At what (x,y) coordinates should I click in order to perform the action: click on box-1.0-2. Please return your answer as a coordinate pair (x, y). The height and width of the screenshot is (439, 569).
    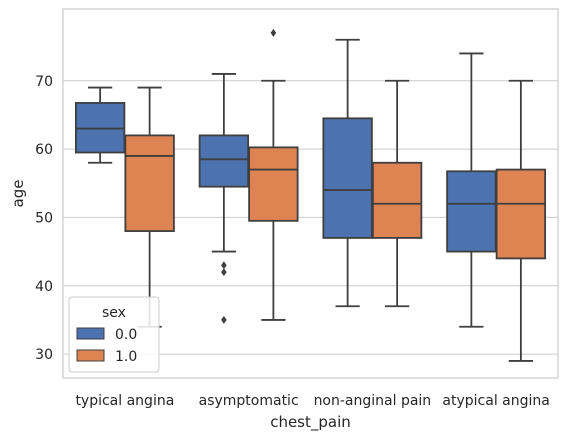
    Looking at the image, I should click on (397, 194).